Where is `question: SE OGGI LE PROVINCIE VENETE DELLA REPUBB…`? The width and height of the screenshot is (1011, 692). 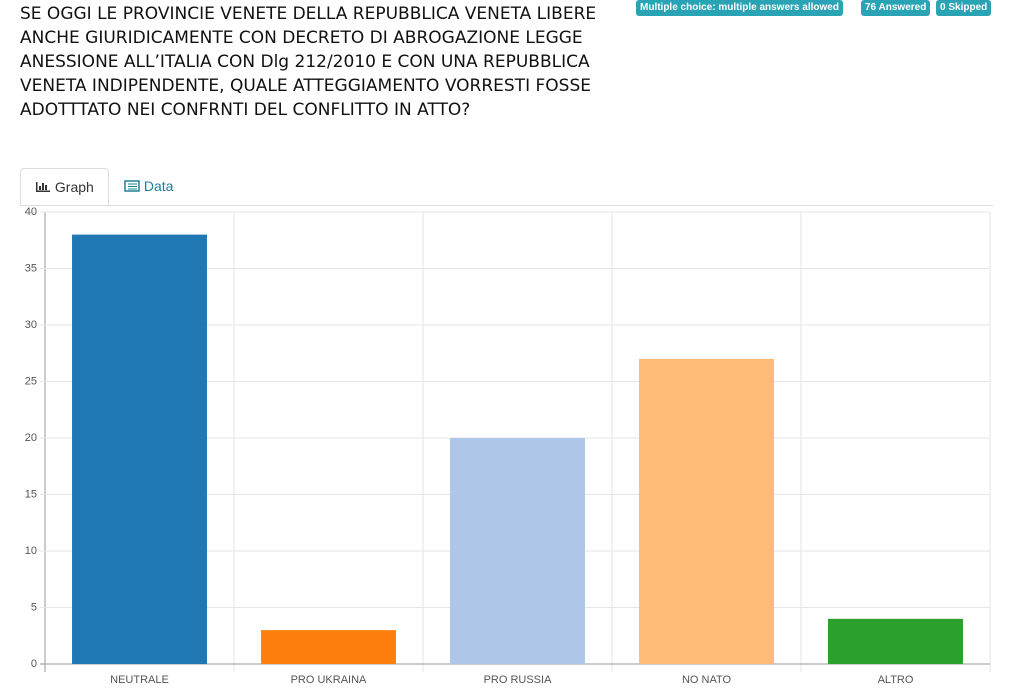 question: SE OGGI LE PROVINCIE VENETE DELLA REPUBB… is located at coordinates (308, 62).